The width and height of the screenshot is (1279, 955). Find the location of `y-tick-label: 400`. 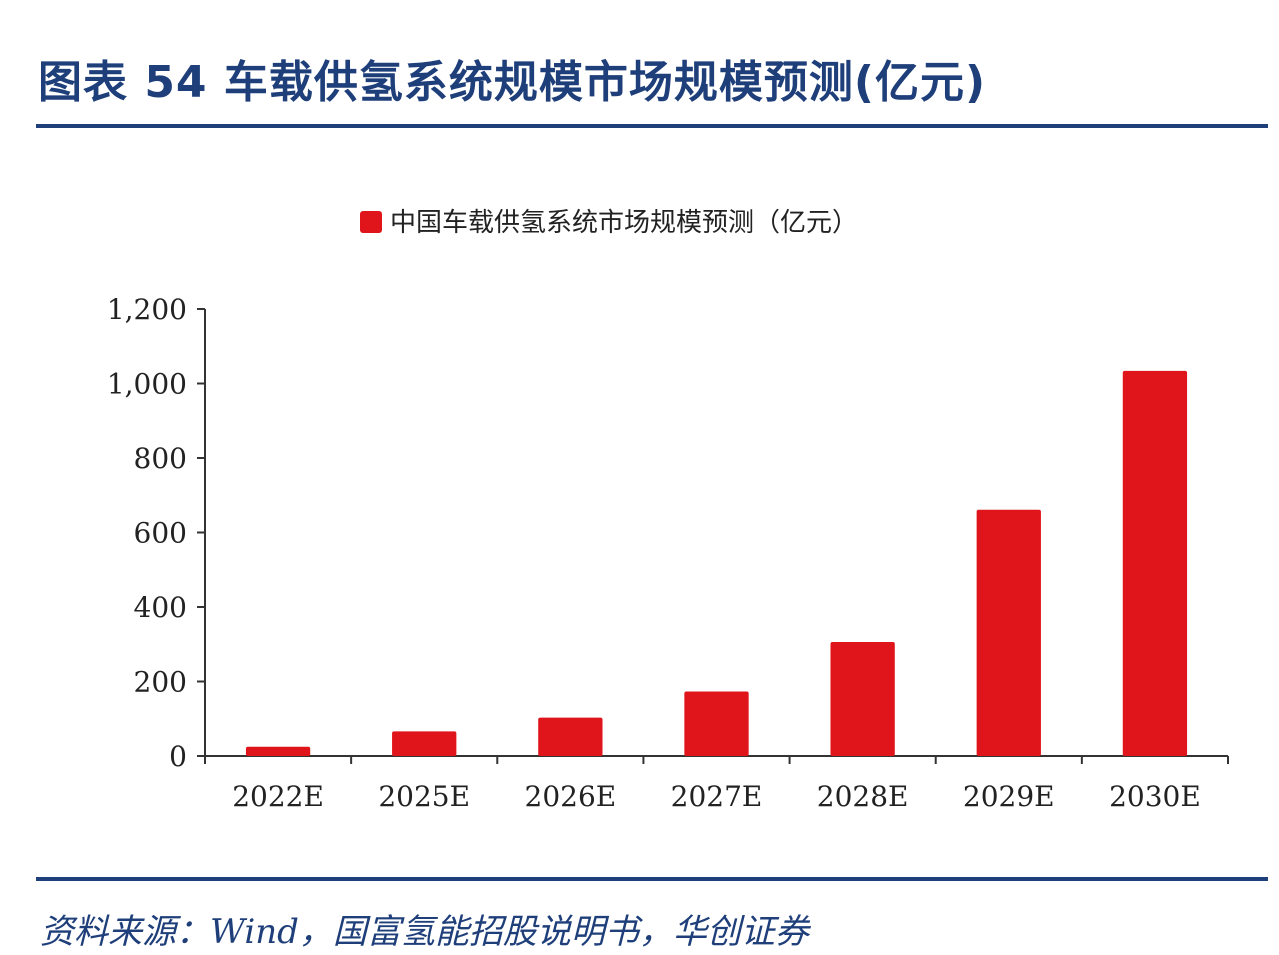

y-tick-label: 400 is located at coordinates (160, 607).